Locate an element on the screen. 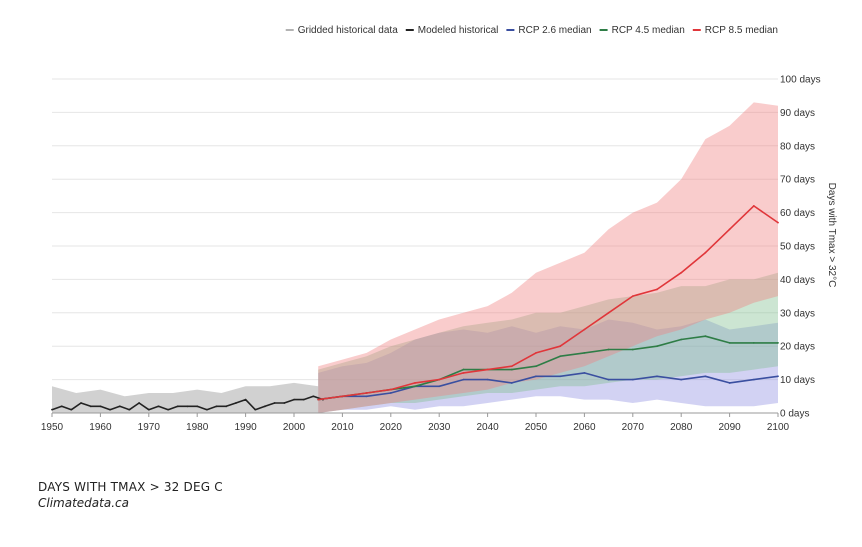  y-tick-label: 30 days is located at coordinates (797, 313).